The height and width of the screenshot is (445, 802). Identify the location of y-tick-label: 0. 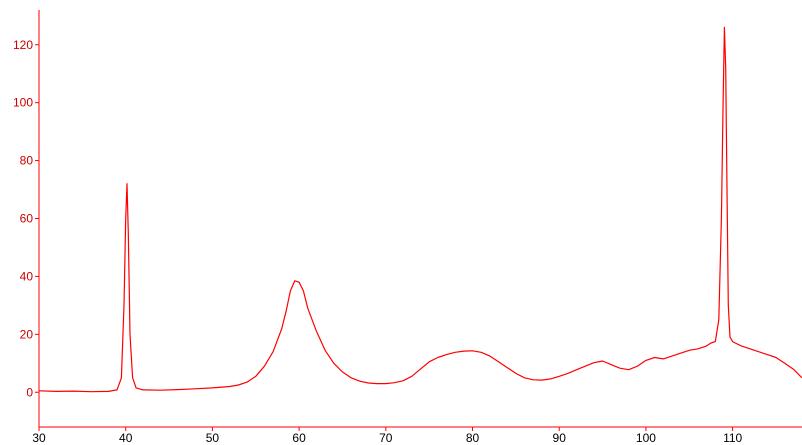
(29, 392).